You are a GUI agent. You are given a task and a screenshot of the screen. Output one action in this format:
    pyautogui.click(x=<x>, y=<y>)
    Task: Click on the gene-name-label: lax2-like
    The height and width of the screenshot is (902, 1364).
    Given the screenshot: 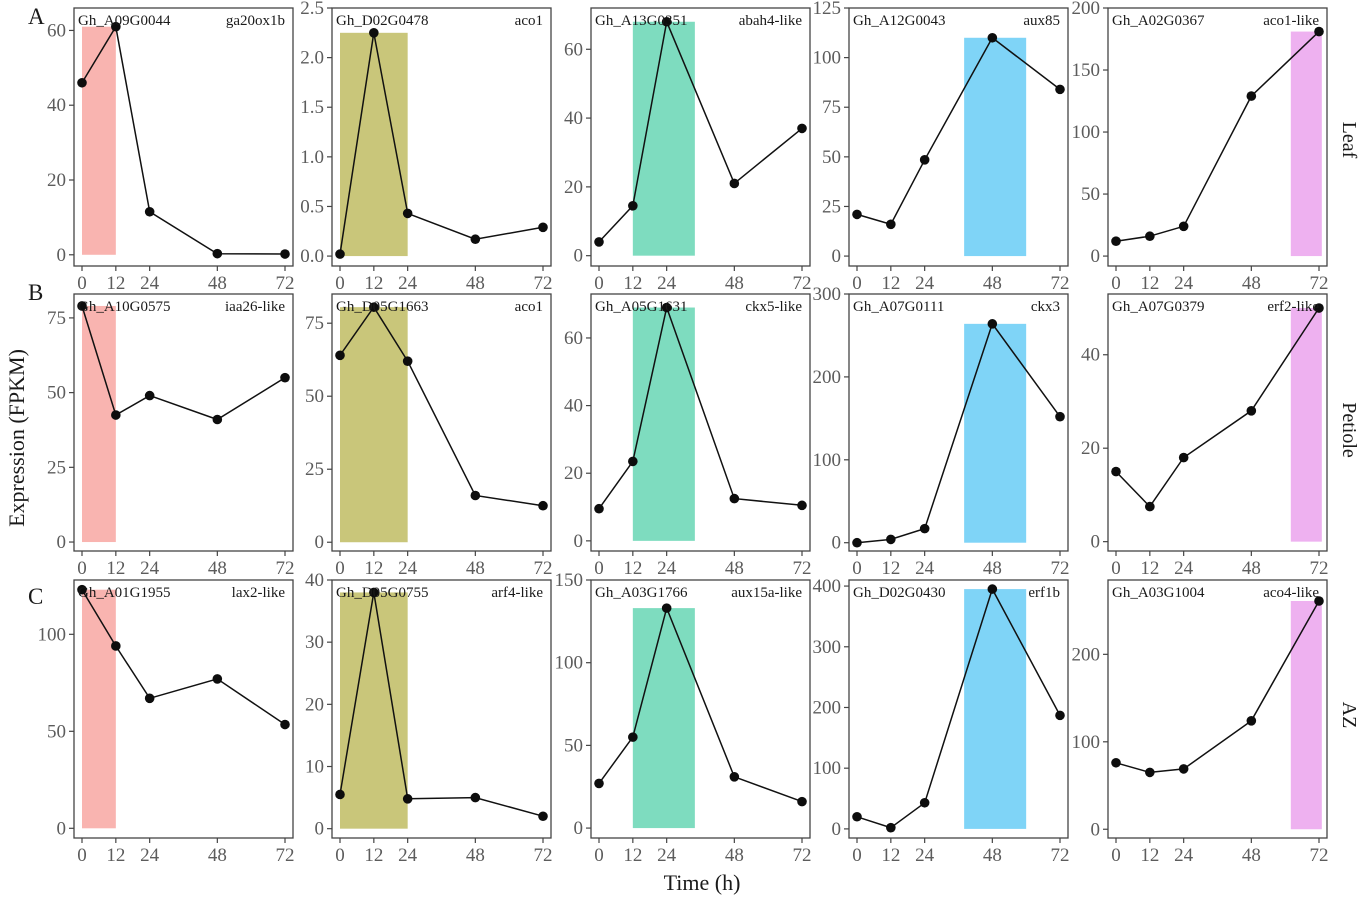 What is the action you would take?
    pyautogui.click(x=259, y=593)
    